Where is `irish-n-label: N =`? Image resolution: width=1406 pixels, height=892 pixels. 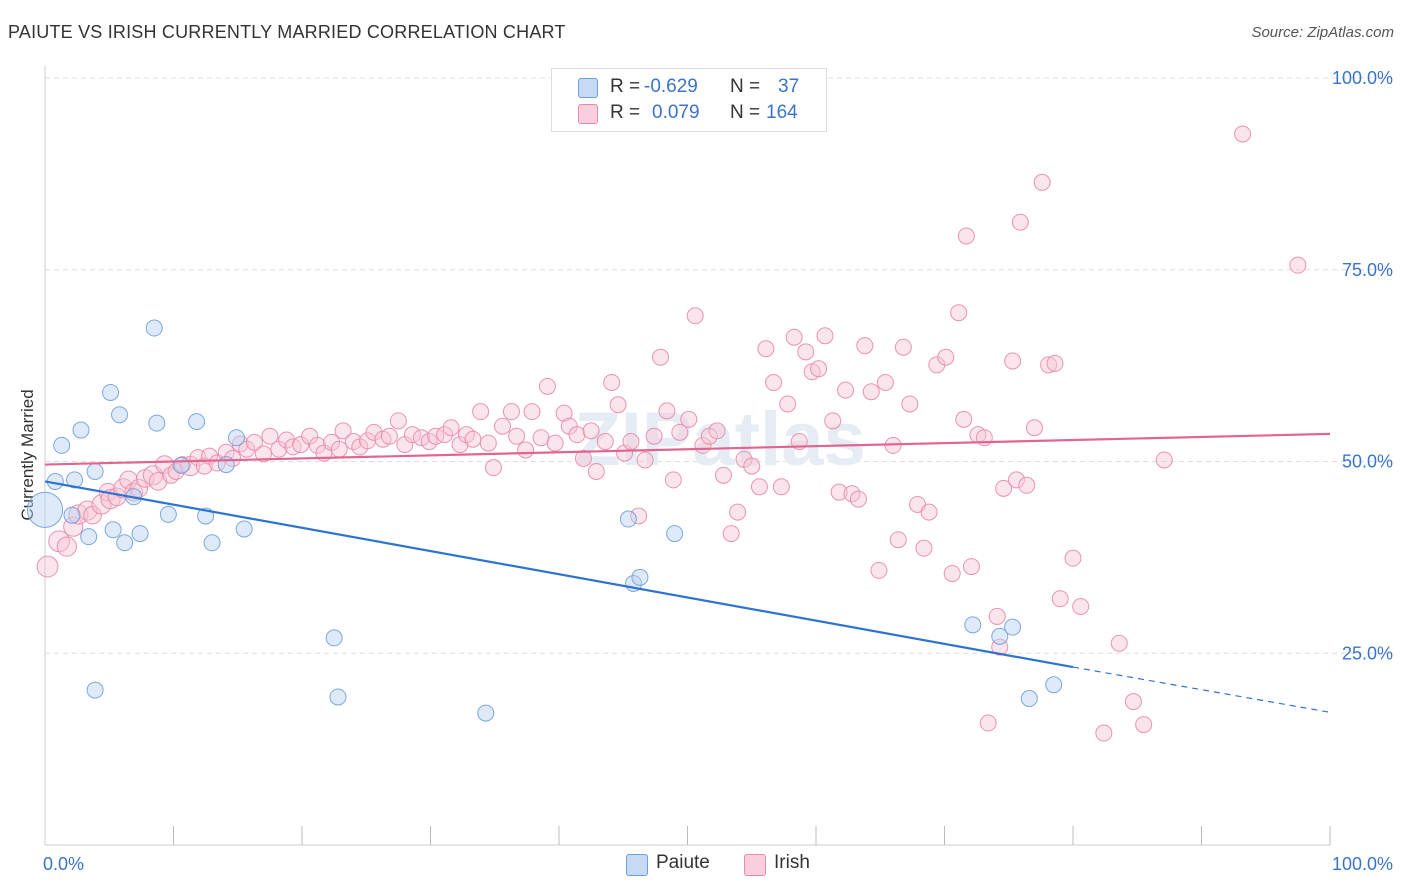 irish-n-label: N = is located at coordinates (745, 112).